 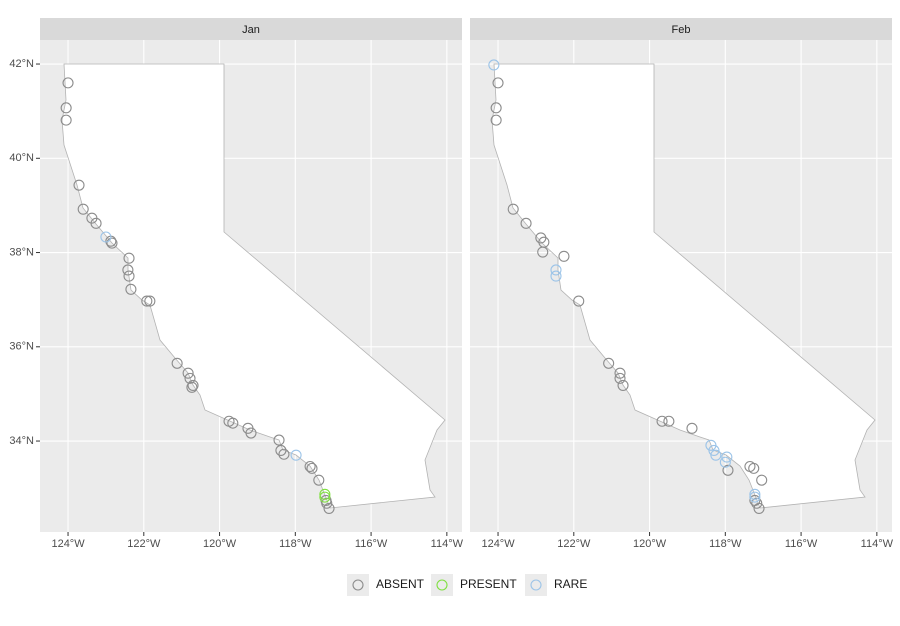 What do you see at coordinates (21, 252) in the screenshot?
I see `y-tick-label: 38°N` at bounding box center [21, 252].